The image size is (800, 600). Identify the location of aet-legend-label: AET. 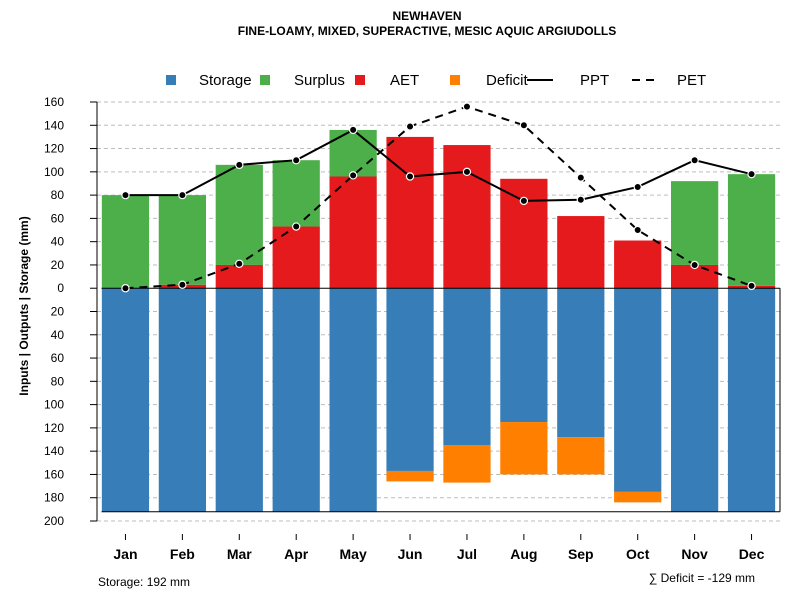
(404, 80).